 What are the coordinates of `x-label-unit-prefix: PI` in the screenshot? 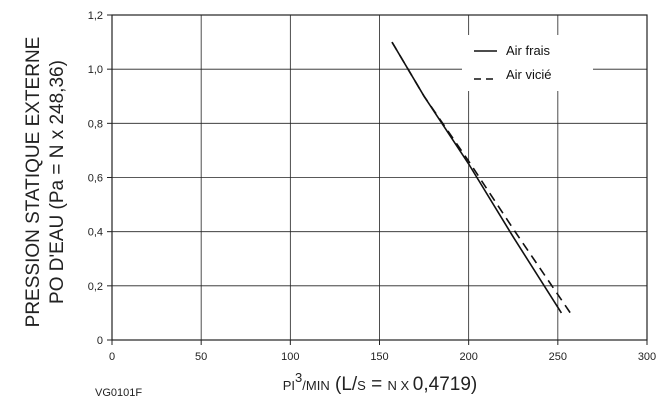 It's located at (289, 385).